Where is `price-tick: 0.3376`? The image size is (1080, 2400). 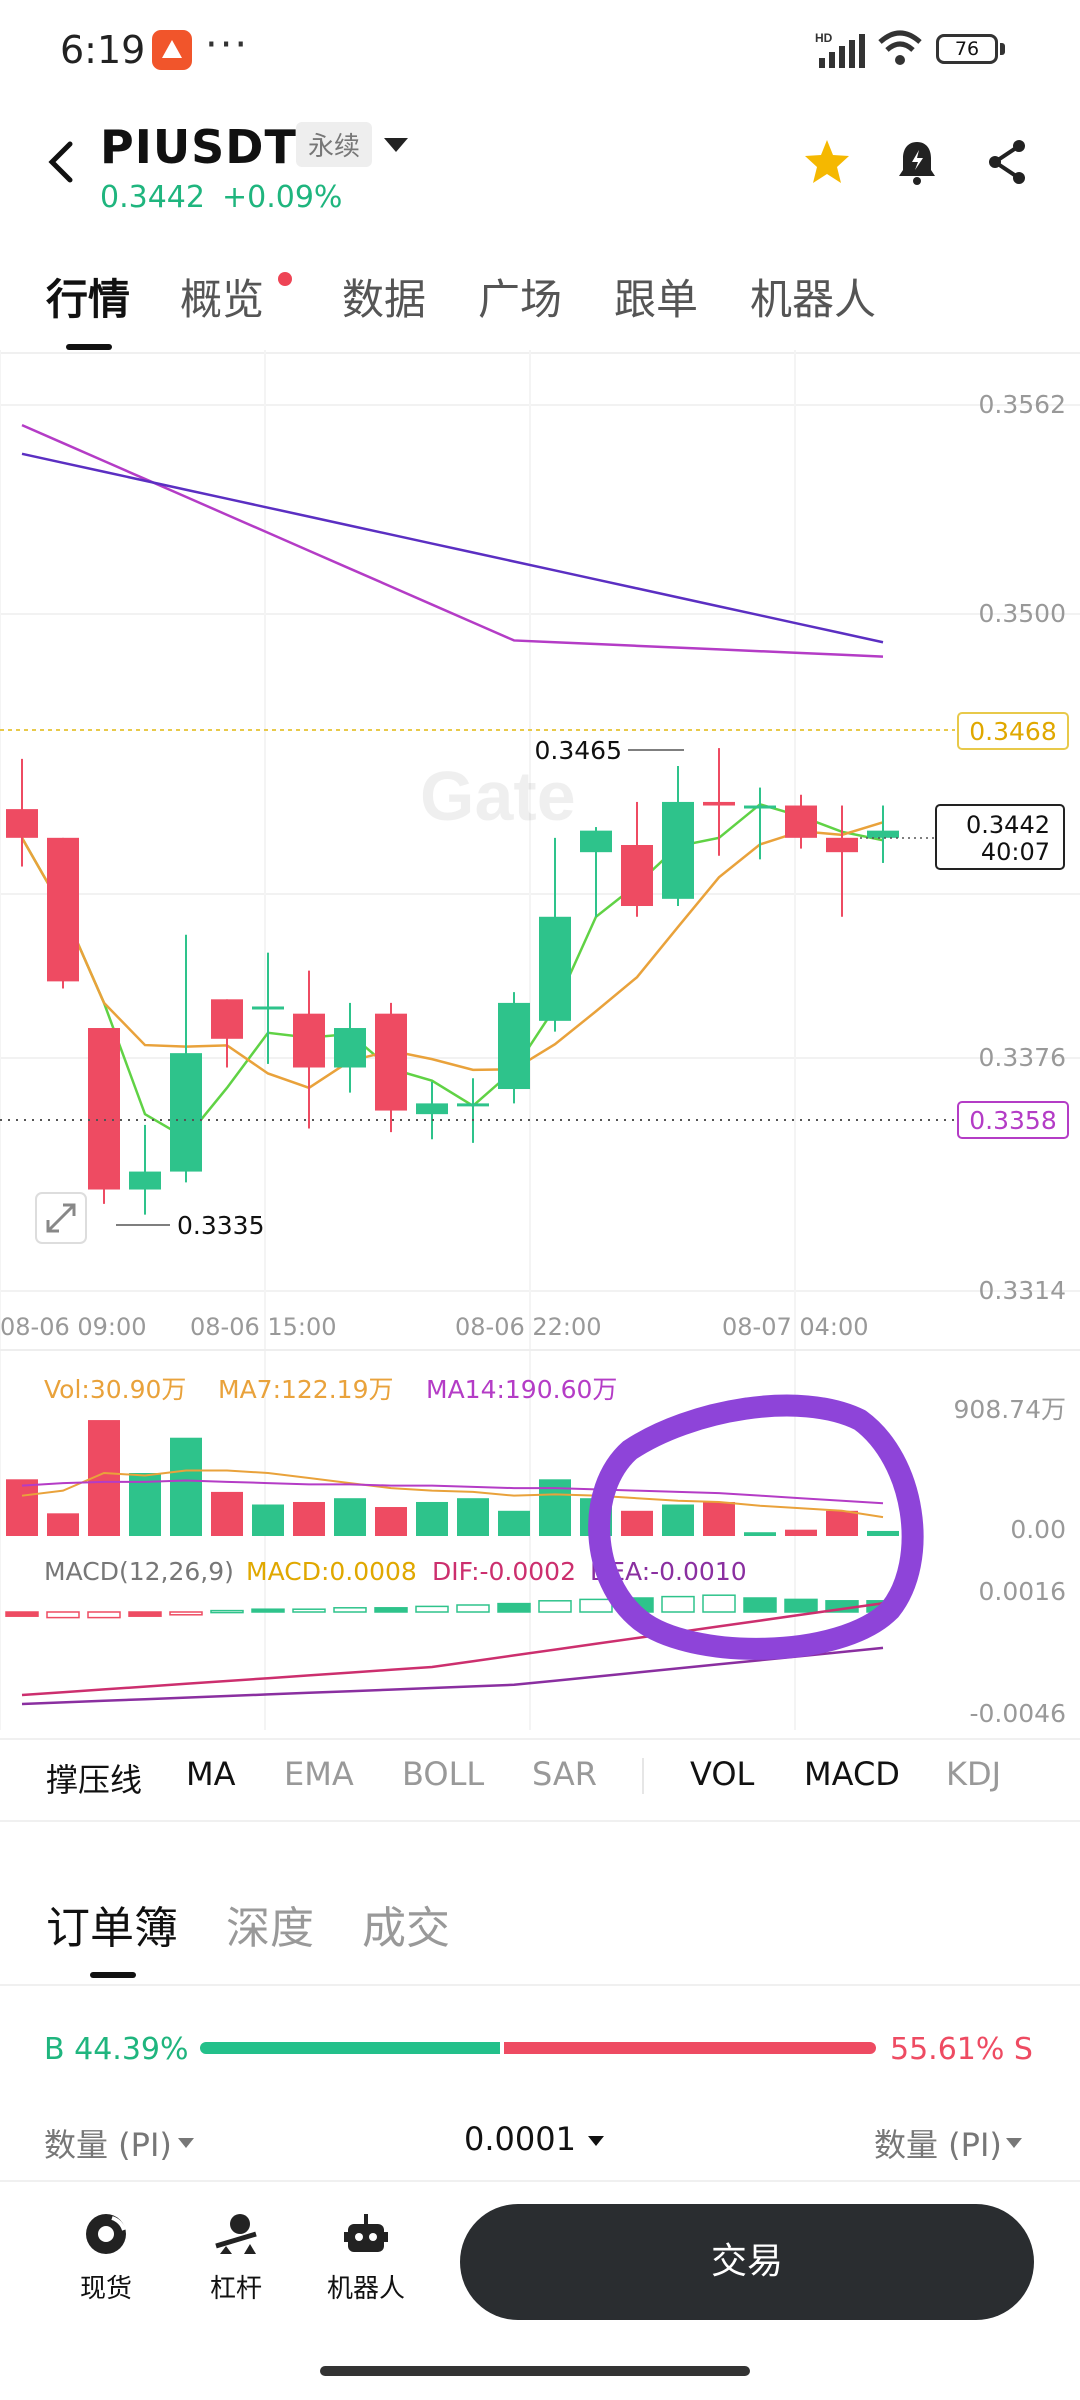 price-tick: 0.3376 is located at coordinates (1022, 1057).